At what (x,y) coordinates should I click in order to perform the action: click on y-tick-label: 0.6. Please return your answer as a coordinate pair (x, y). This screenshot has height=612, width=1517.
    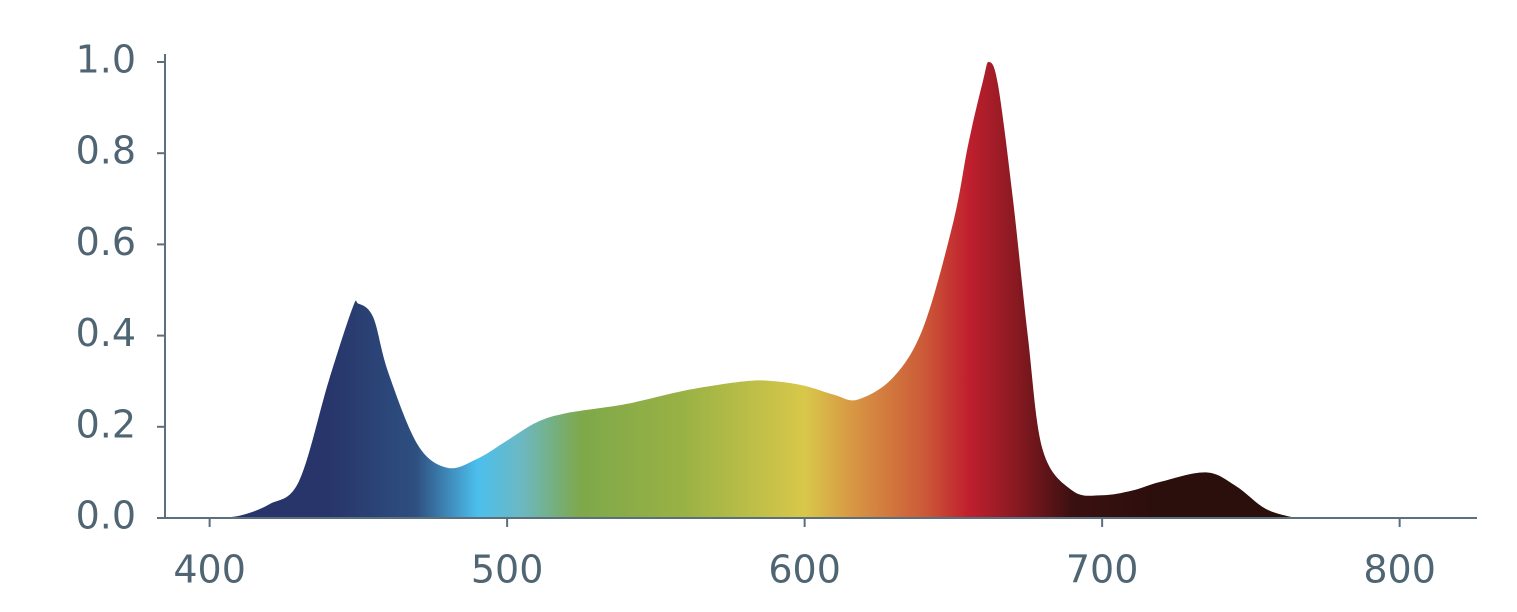
    Looking at the image, I should click on (106, 242).